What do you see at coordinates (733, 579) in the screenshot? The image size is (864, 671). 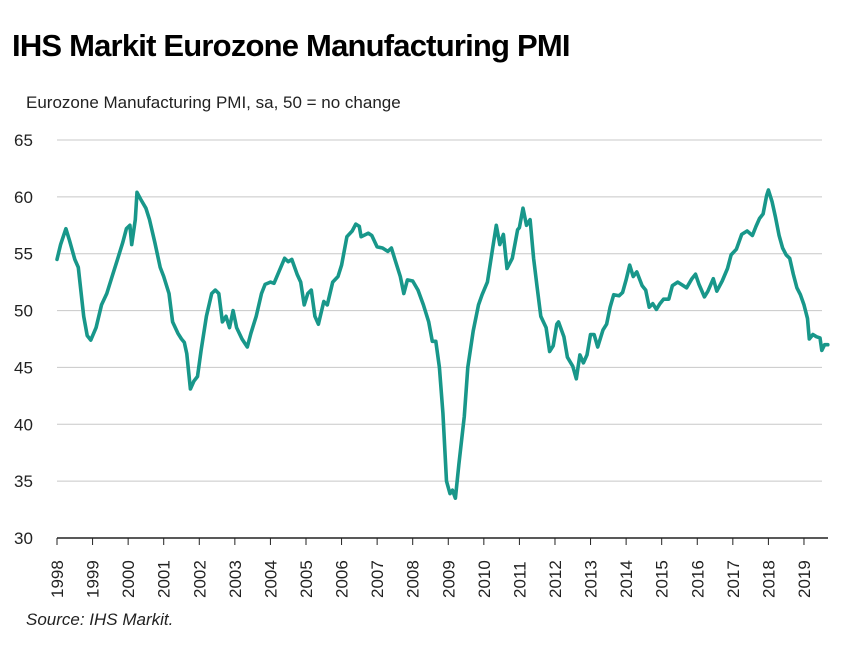 I see `x-tick-label: 2017` at bounding box center [733, 579].